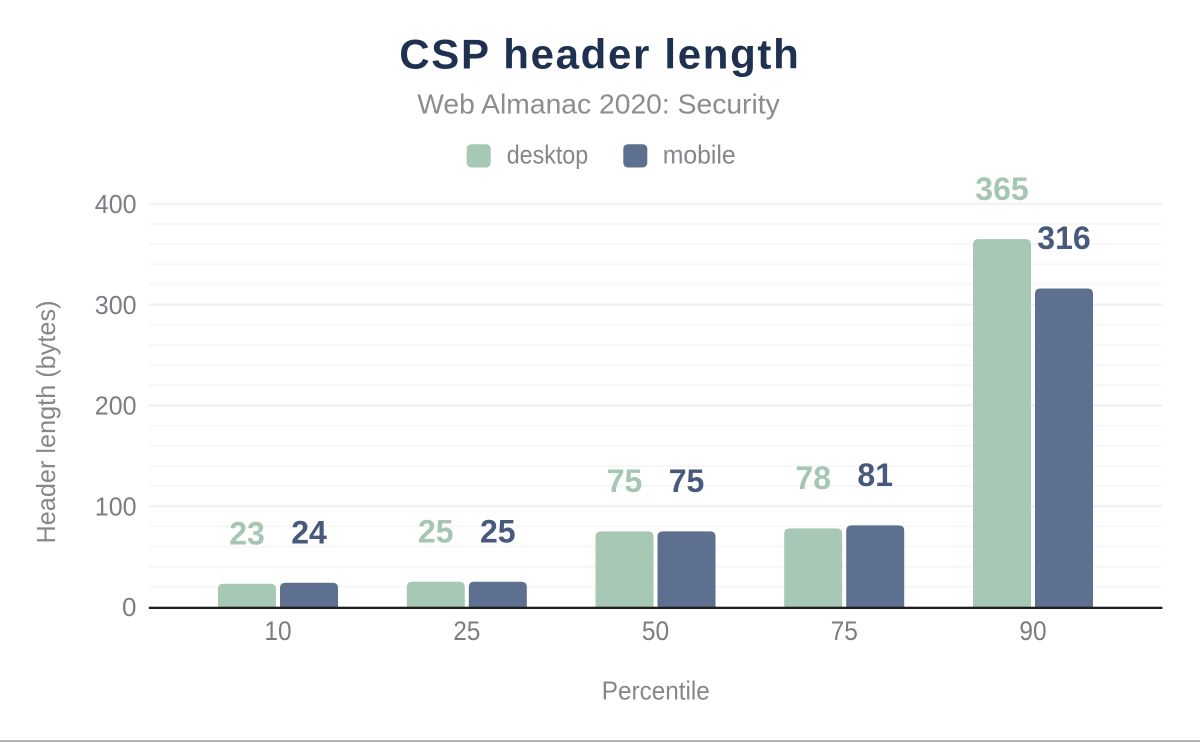 This screenshot has height=747, width=1200. What do you see at coordinates (116, 305) in the screenshot?
I see `svg-text: 300` at bounding box center [116, 305].